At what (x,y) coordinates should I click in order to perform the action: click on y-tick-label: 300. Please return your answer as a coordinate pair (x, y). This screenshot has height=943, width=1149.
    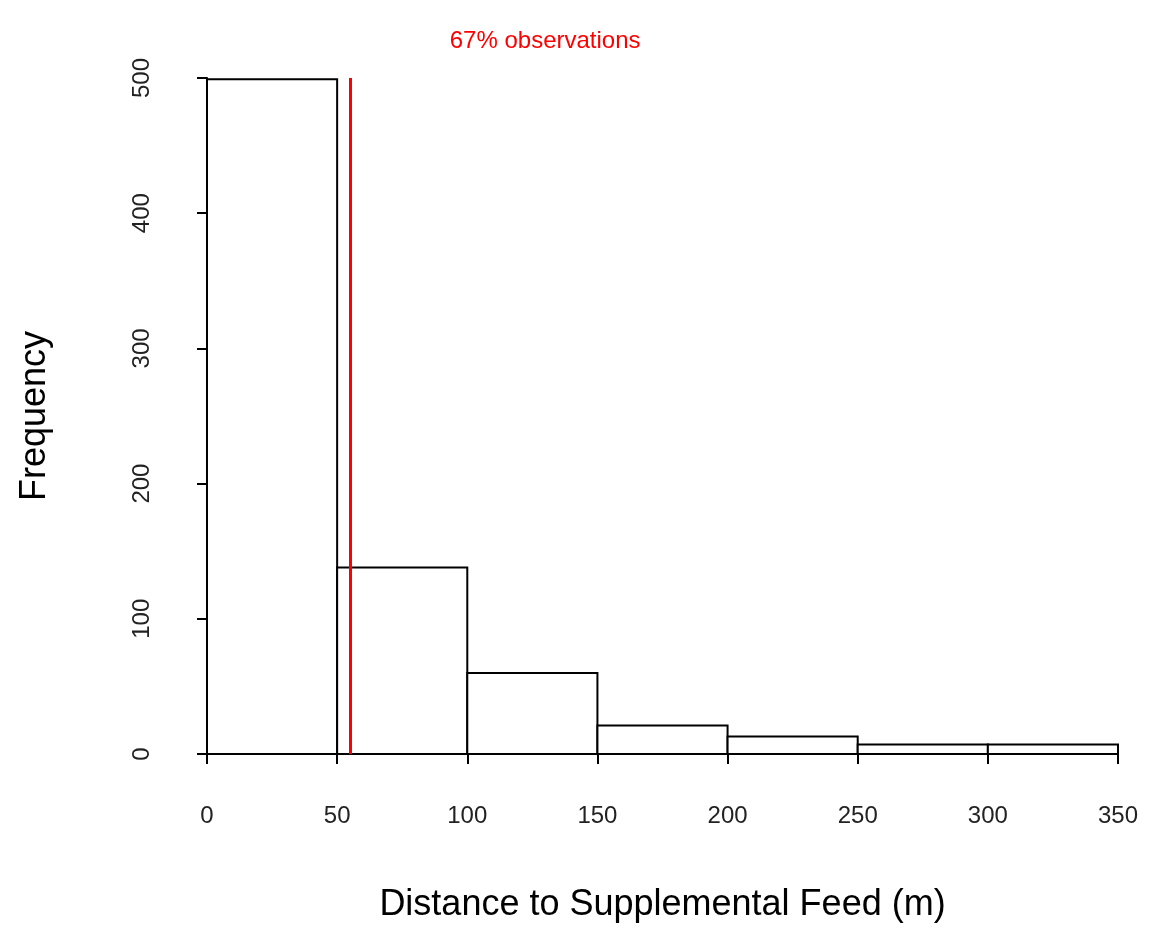
    Looking at the image, I should click on (140, 348).